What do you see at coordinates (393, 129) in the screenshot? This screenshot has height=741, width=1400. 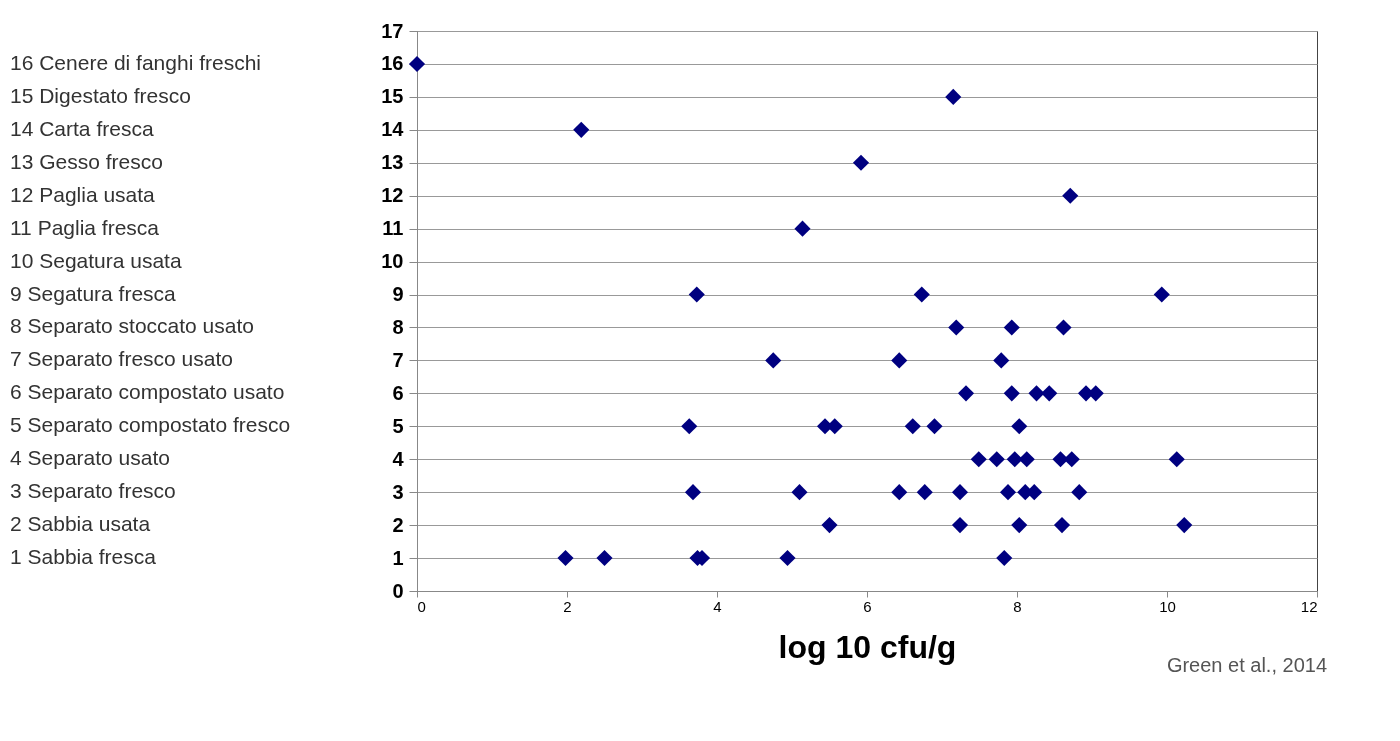 I see `y-tick-label: 14` at bounding box center [393, 129].